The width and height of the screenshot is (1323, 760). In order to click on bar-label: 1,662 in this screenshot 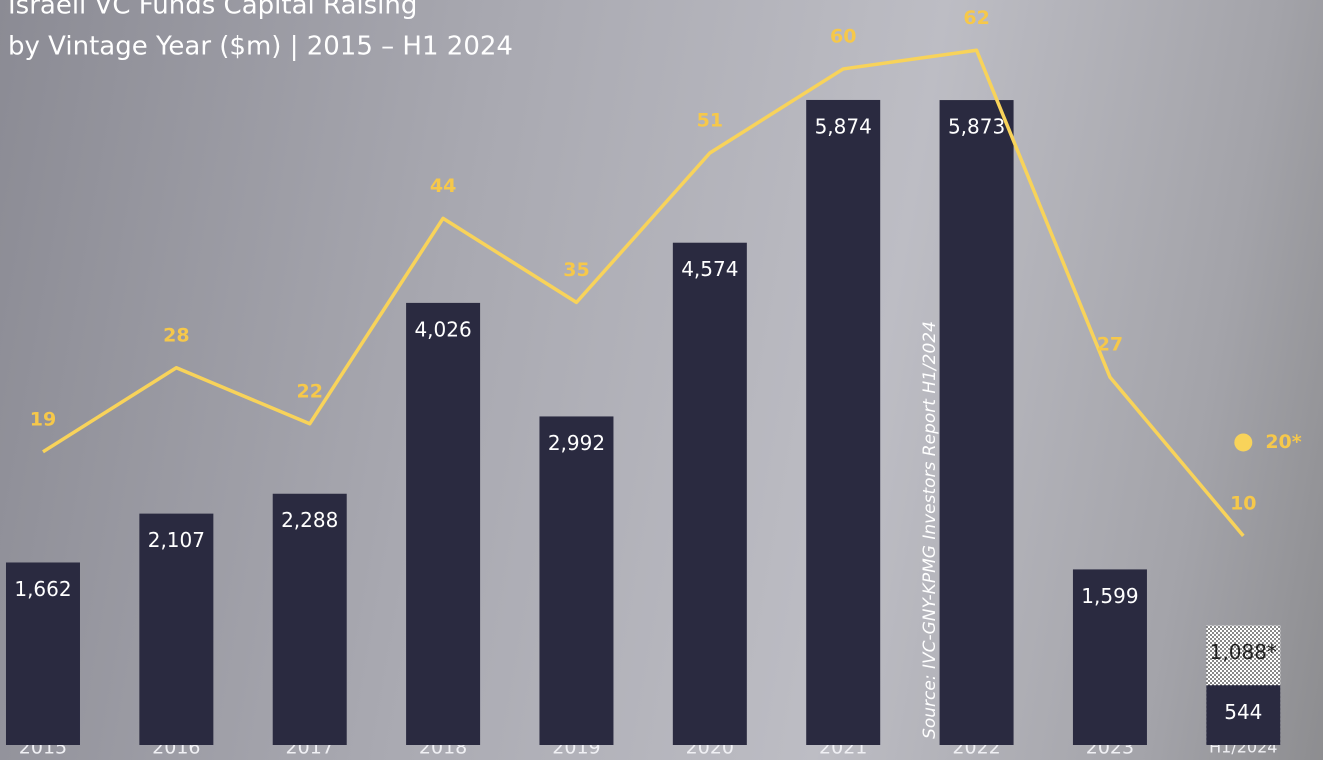, I will do `click(42, 589)`.